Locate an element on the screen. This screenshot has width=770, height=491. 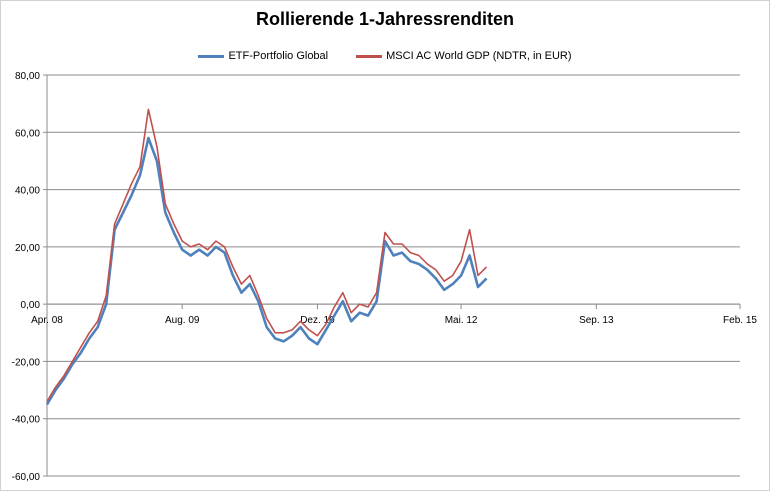
legend-swatch-etf is located at coordinates (211, 56).